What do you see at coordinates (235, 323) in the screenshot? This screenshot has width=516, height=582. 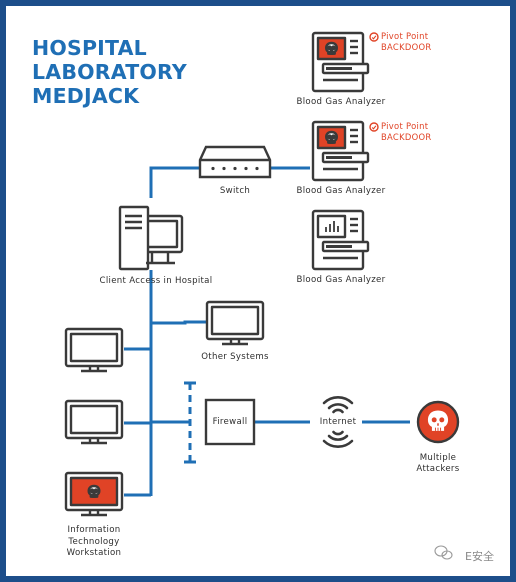 I see `monitor-icon-other-systems` at bounding box center [235, 323].